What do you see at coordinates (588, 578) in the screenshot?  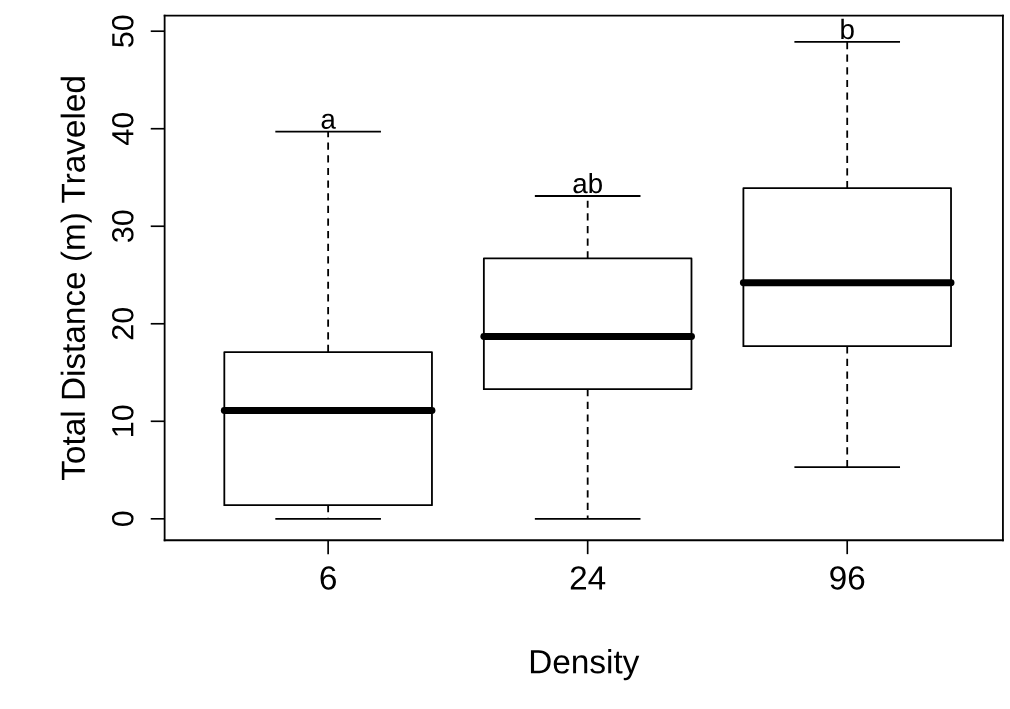 I see `x-tick-label: 24` at bounding box center [588, 578].